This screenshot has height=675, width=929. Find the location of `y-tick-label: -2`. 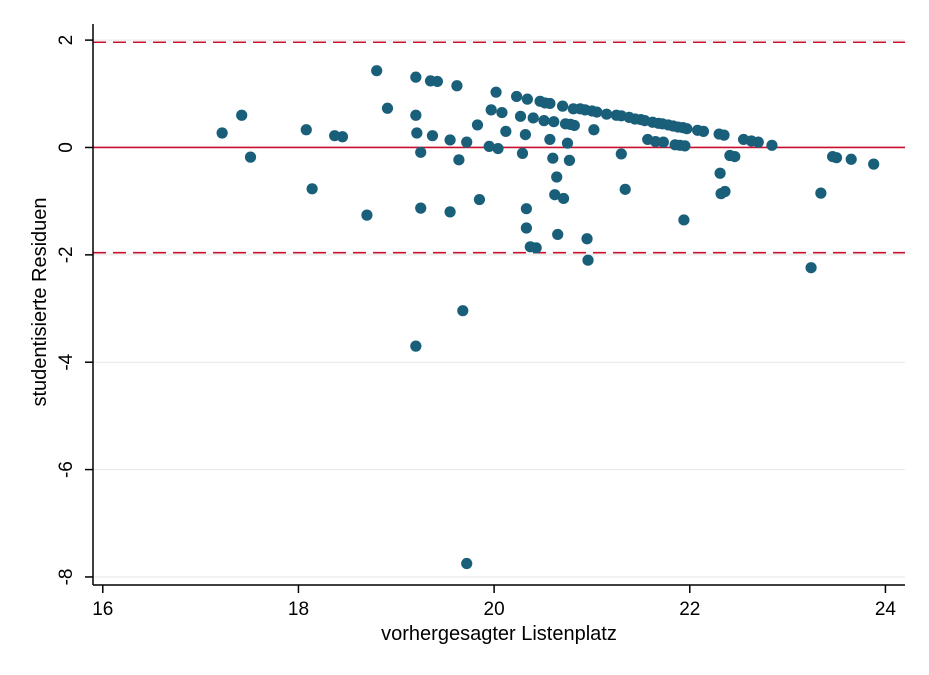

y-tick-label: -2 is located at coordinates (66, 254).